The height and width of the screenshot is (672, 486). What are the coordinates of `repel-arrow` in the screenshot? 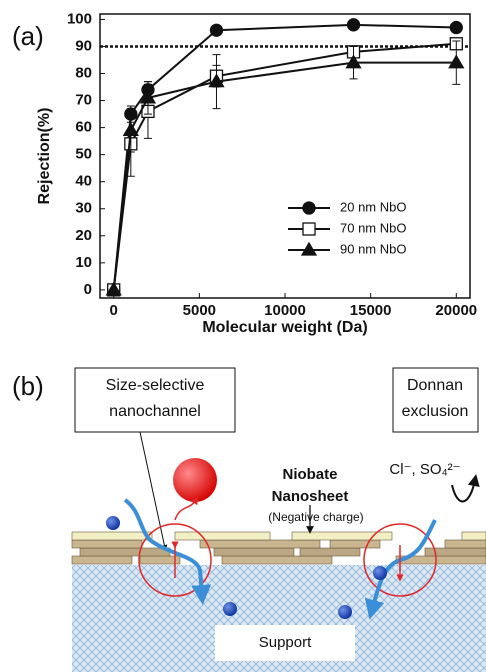 It's located at (465, 488).